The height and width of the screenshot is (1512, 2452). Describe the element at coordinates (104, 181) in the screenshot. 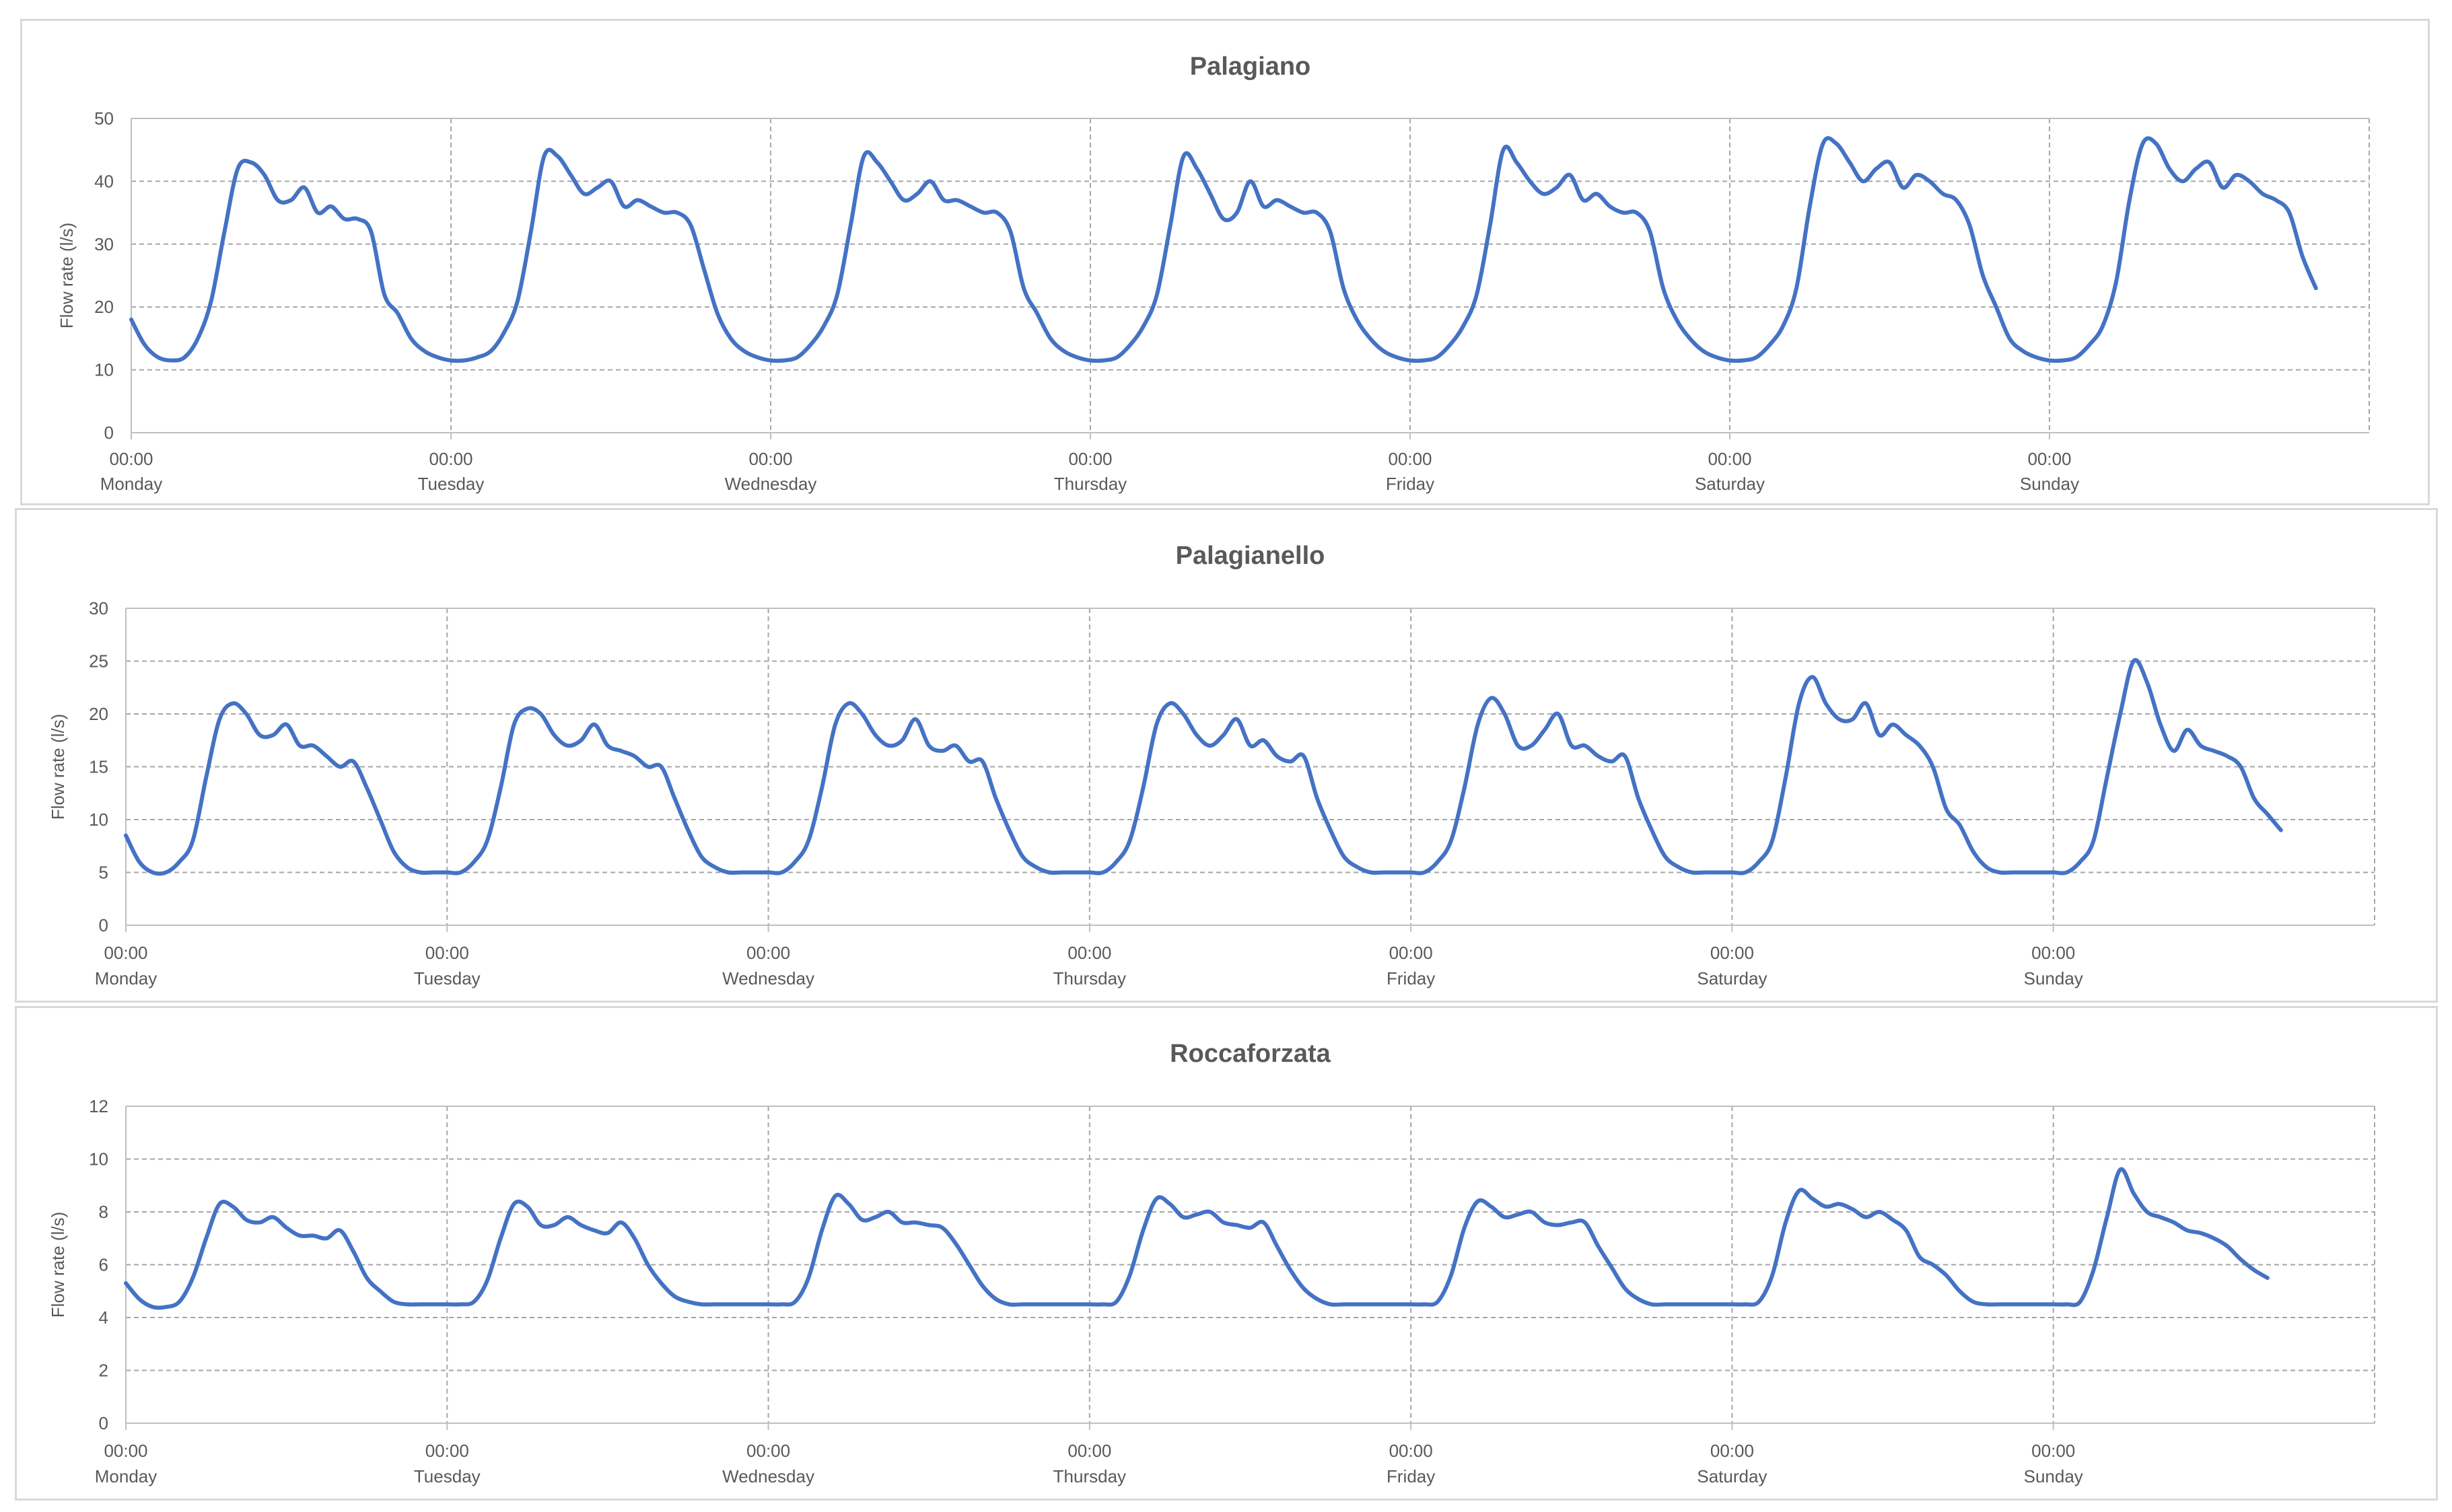

I see `y-tick-label: 40` at that location.